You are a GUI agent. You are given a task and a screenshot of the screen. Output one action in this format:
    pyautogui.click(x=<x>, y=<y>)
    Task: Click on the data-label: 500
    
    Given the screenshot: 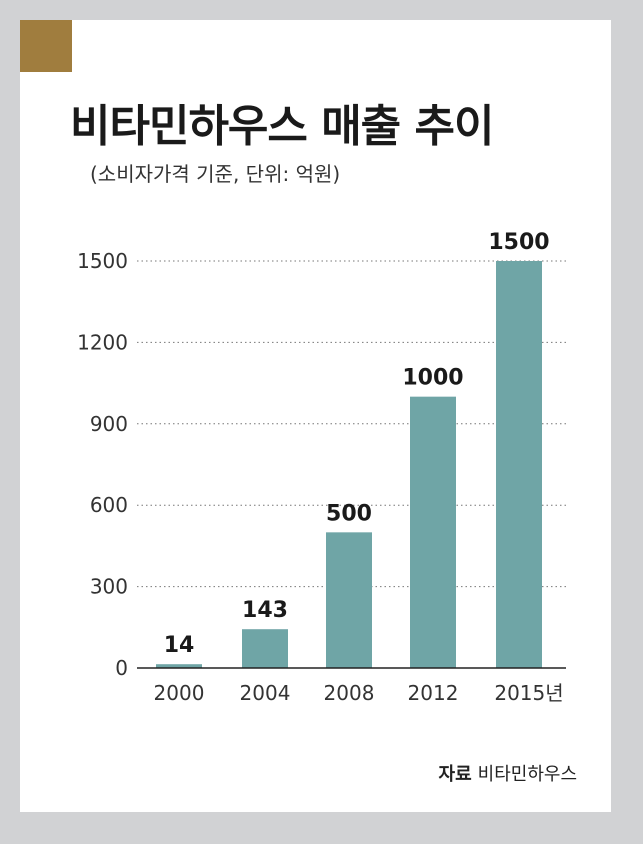 What is the action you would take?
    pyautogui.click(x=349, y=513)
    